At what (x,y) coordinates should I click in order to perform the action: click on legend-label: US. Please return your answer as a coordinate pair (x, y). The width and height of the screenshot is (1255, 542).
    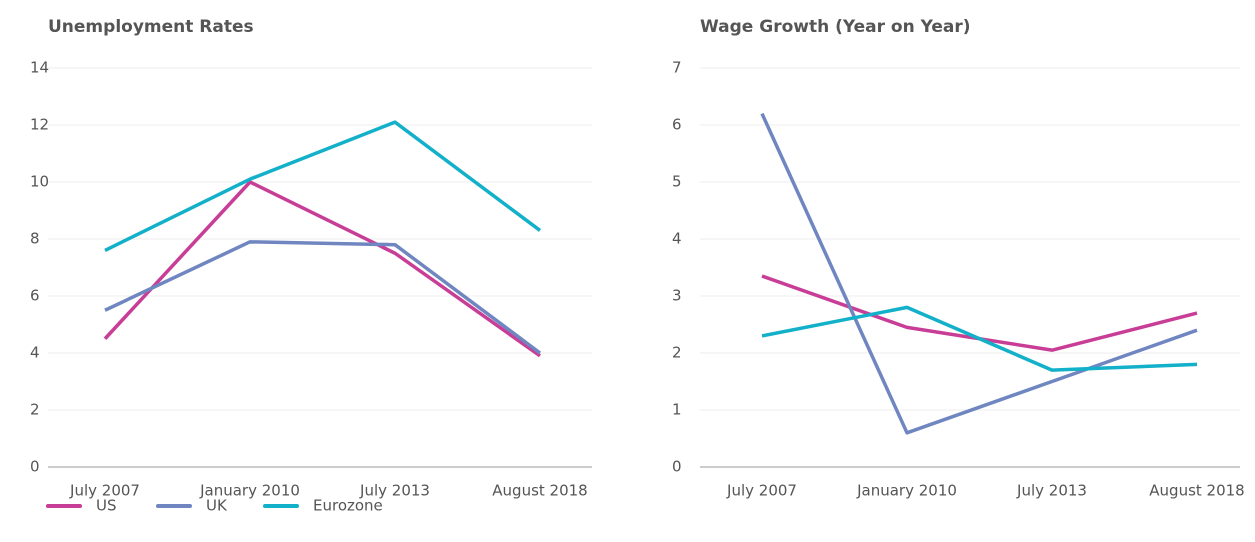
    Looking at the image, I should click on (106, 506).